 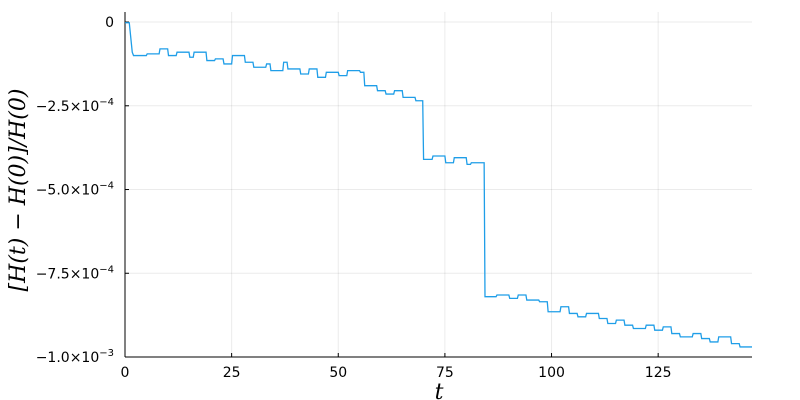 What do you see at coordinates (75, 357) in the screenshot?
I see `y-tick-label: −1.0×10⁻³` at bounding box center [75, 357].